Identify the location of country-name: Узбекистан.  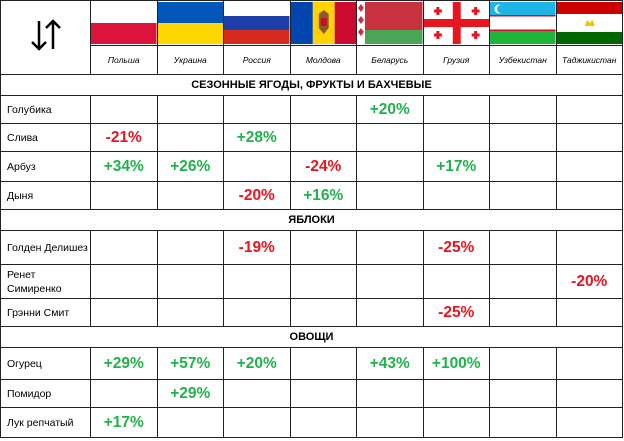
(523, 60).